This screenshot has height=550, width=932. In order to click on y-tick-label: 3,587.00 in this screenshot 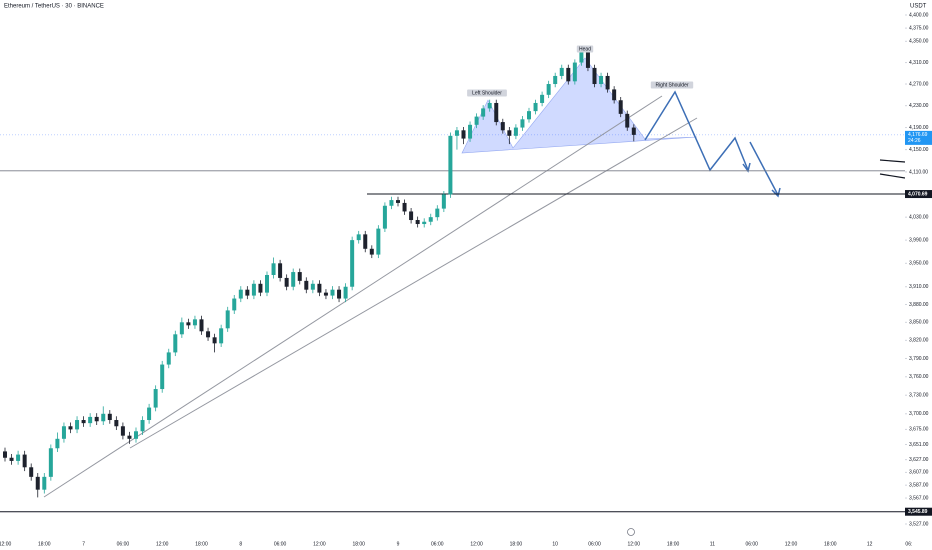, I will do `click(919, 486)`.